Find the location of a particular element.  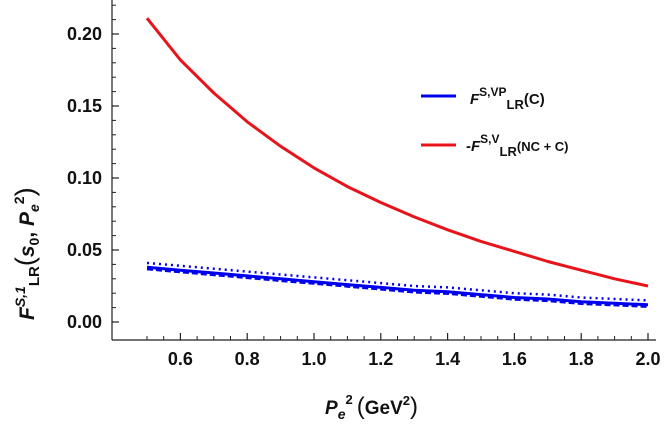

x-tick-label: 1.4 is located at coordinates (447, 359).